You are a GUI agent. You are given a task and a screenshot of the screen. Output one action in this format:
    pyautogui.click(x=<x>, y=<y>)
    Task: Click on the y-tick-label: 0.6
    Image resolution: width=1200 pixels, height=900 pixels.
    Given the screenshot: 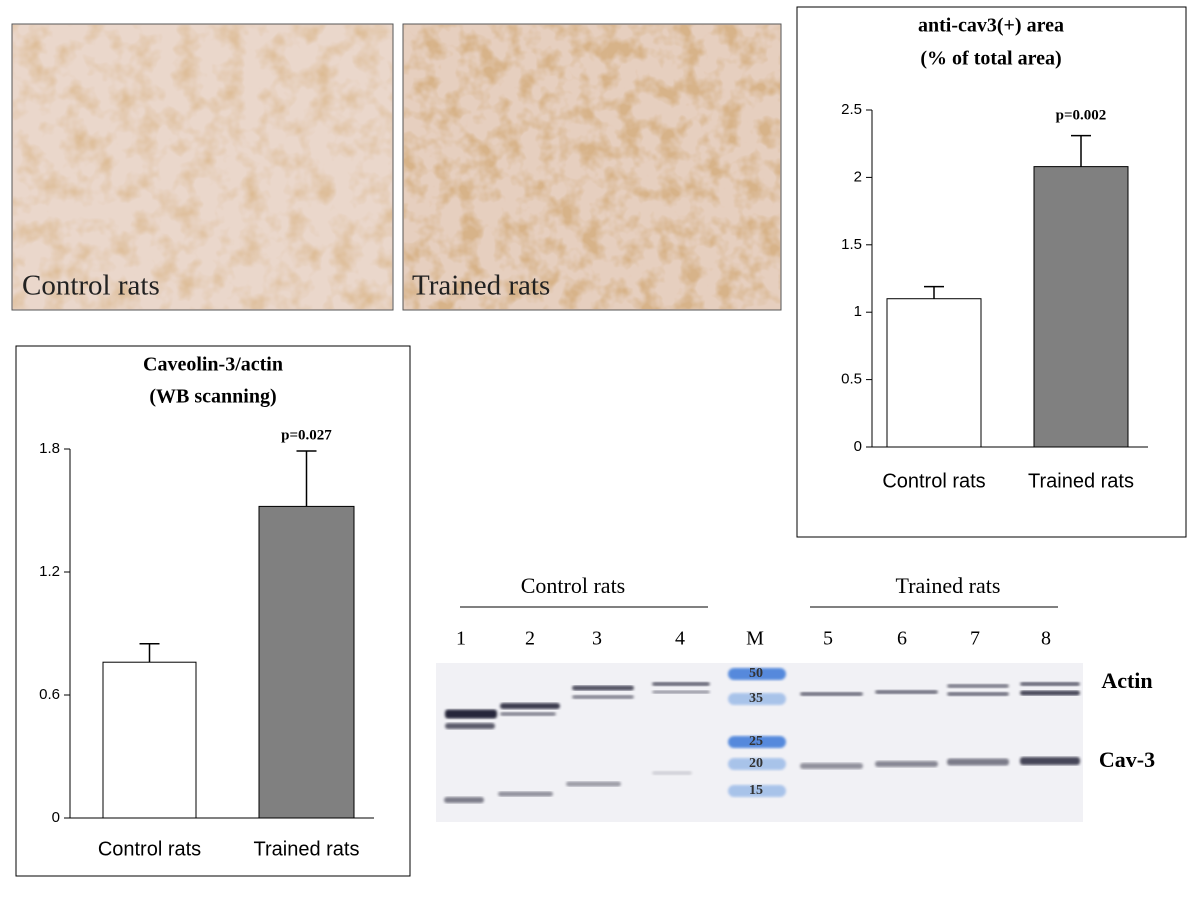 What is the action you would take?
    pyautogui.click(x=49, y=694)
    